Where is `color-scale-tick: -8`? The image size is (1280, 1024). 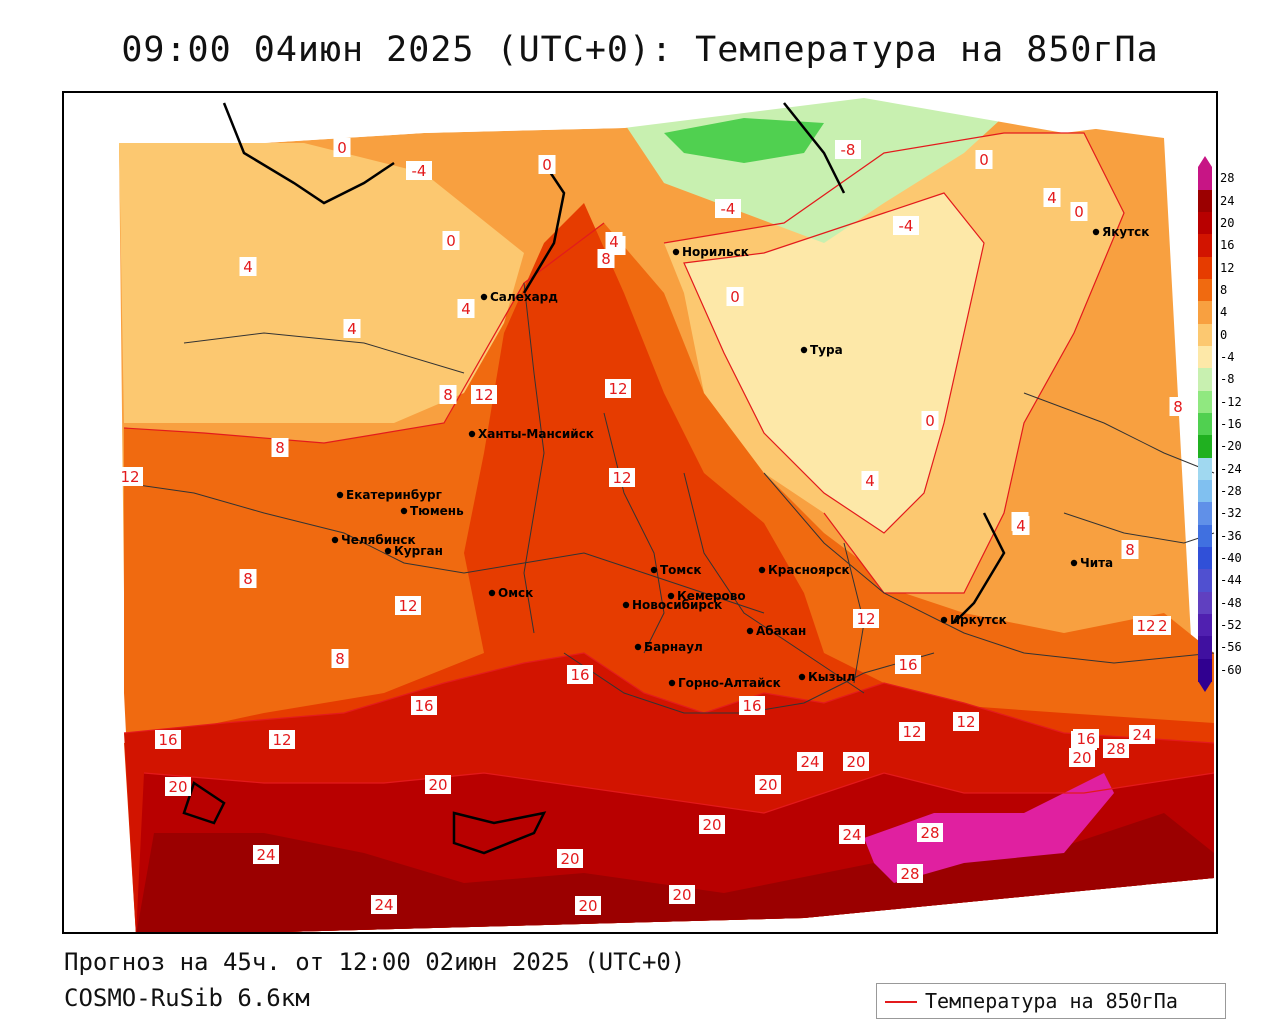 color-scale-tick: -8 is located at coordinates (1227, 379).